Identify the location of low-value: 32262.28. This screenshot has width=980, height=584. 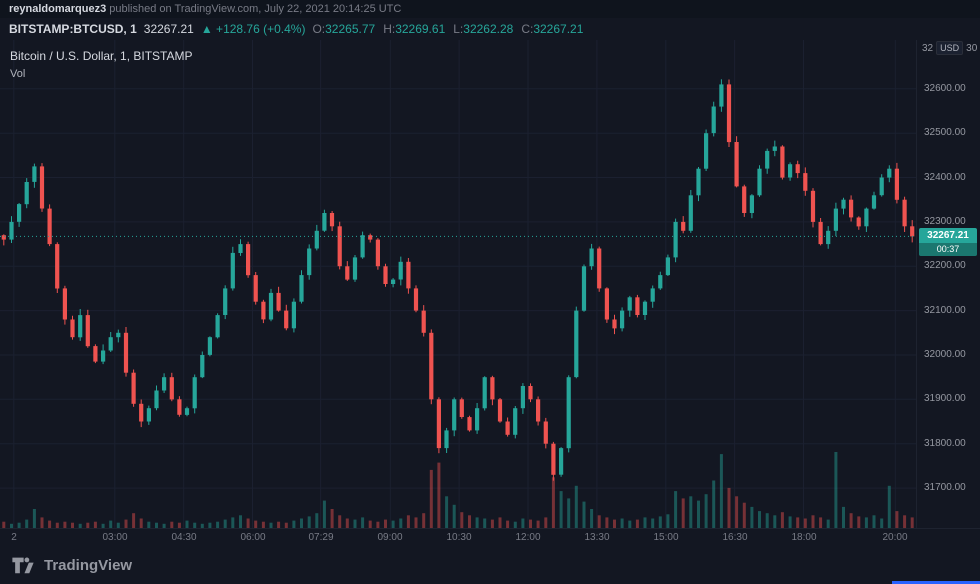
(488, 29).